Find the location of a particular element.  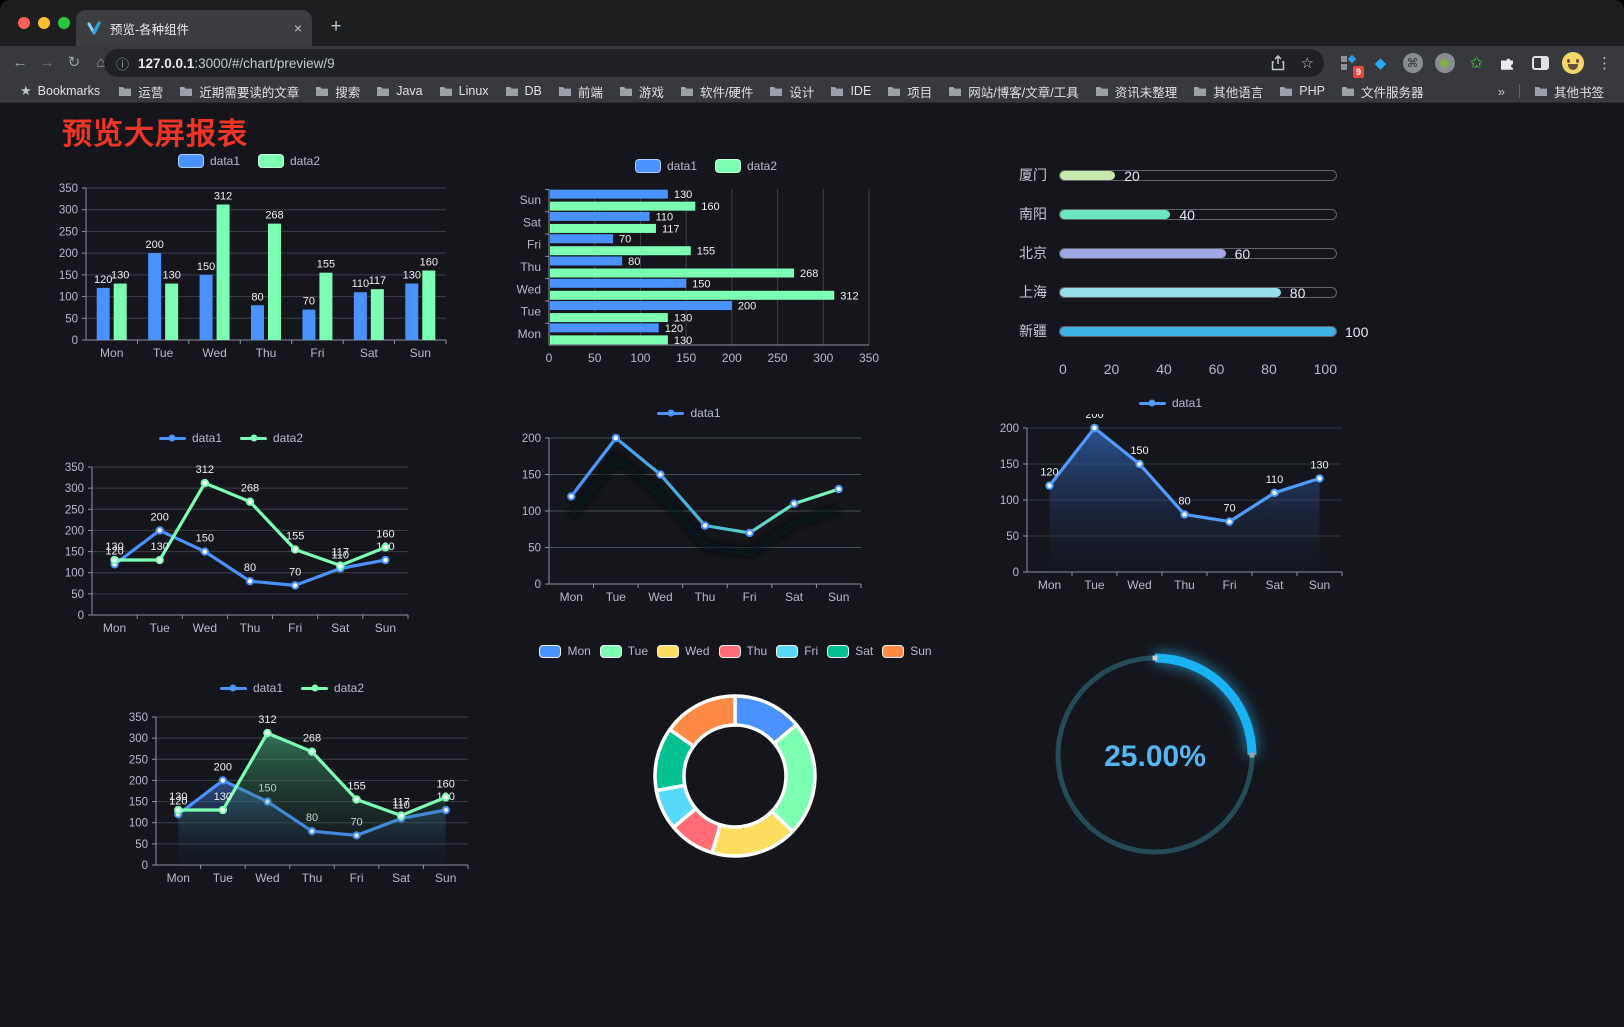

browser-menu-icon: ⋮ is located at coordinates (1604, 63).